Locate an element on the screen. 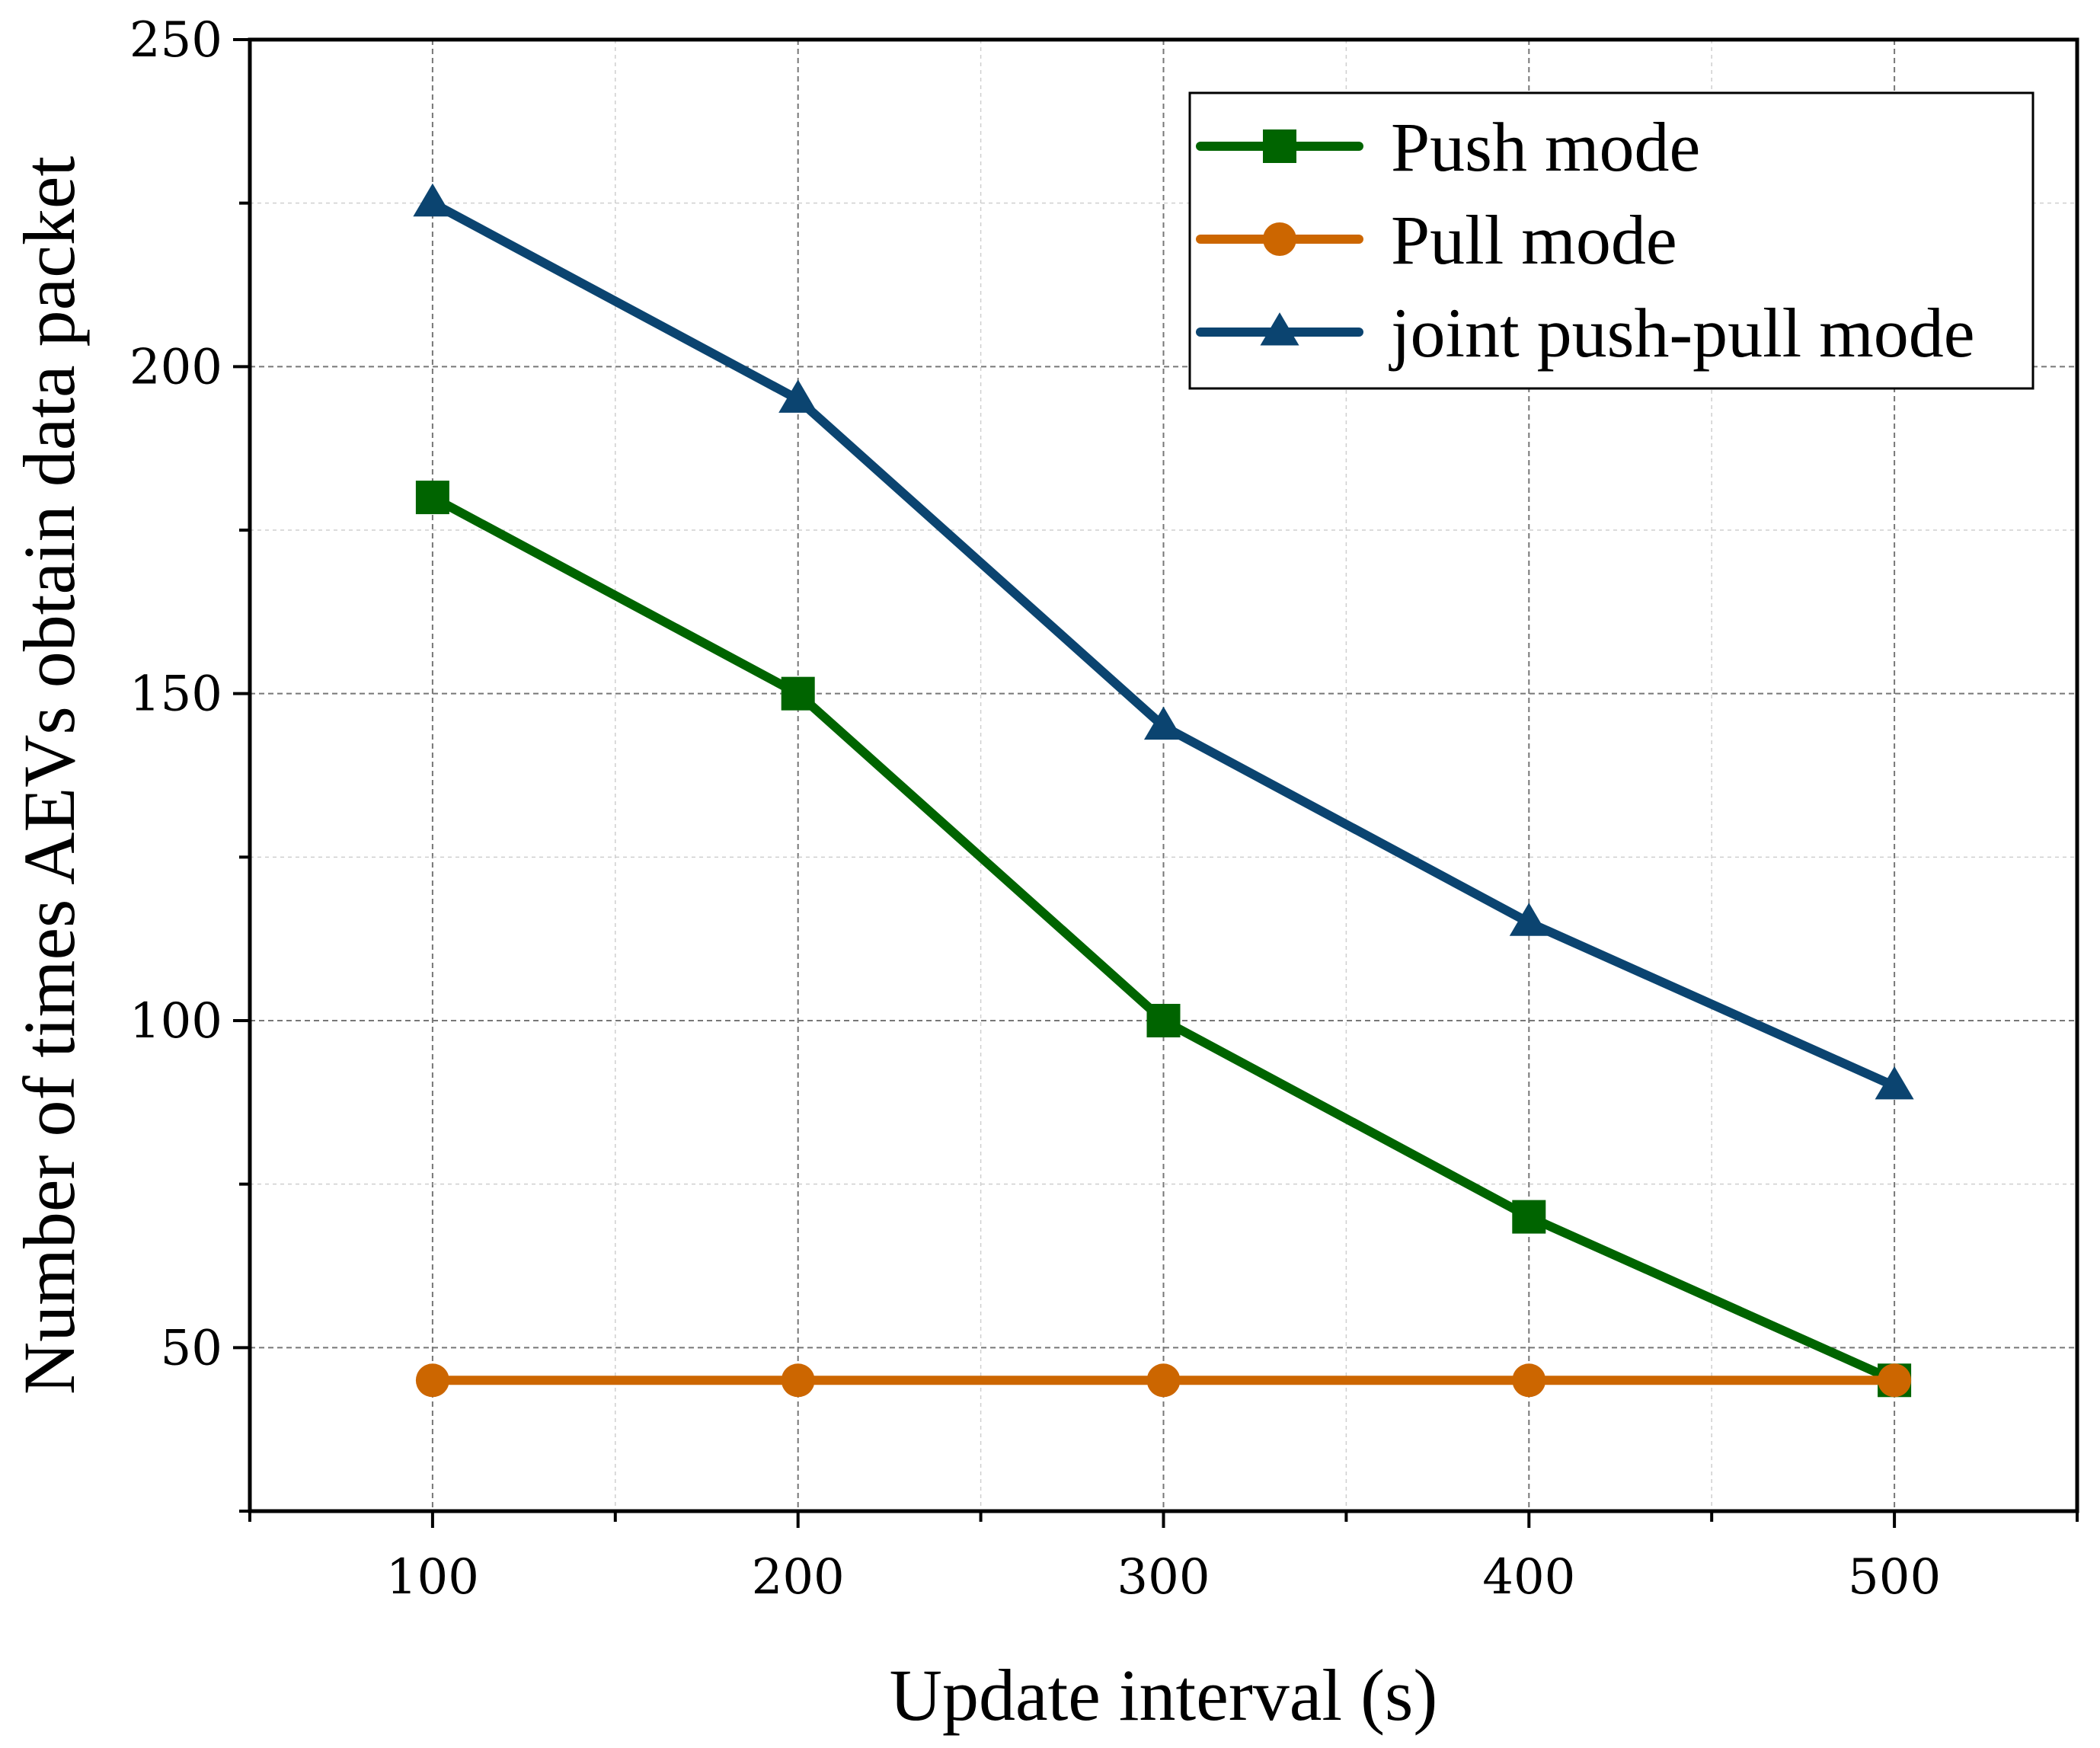 The image size is (2100, 1748). y-tick-label: 250 is located at coordinates (175, 40).